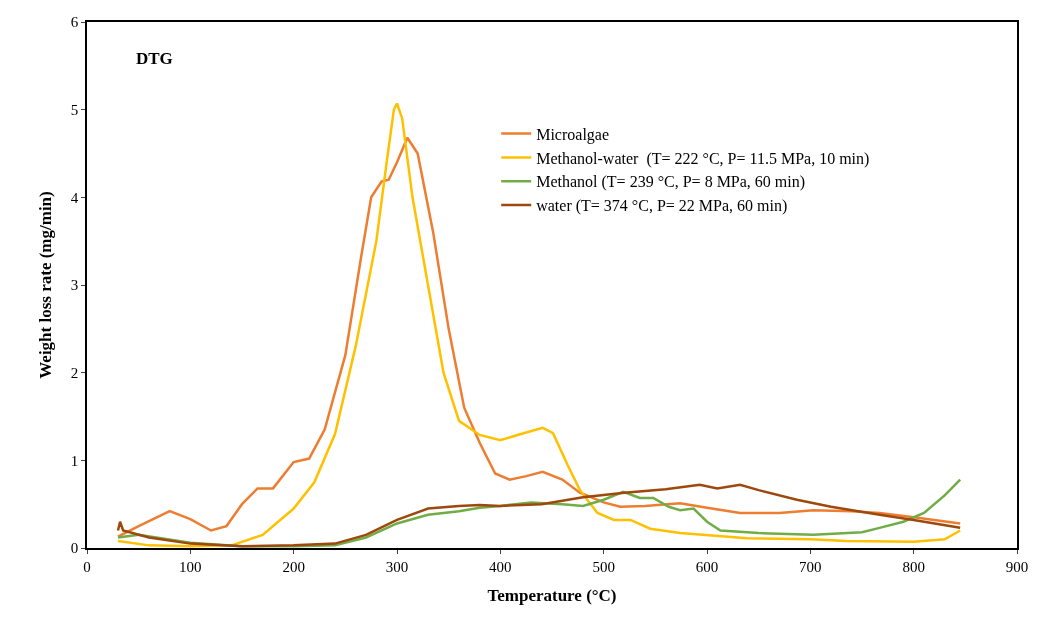 Image resolution: width=1050 pixels, height=638 pixels. I want to click on y-tick-label: 6, so click(74, 22).